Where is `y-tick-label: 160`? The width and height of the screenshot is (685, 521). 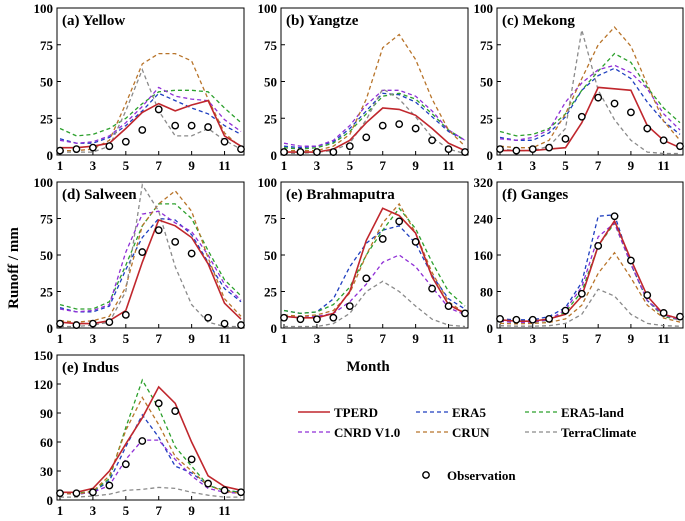 y-tick-label: 160 is located at coordinates (484, 255).